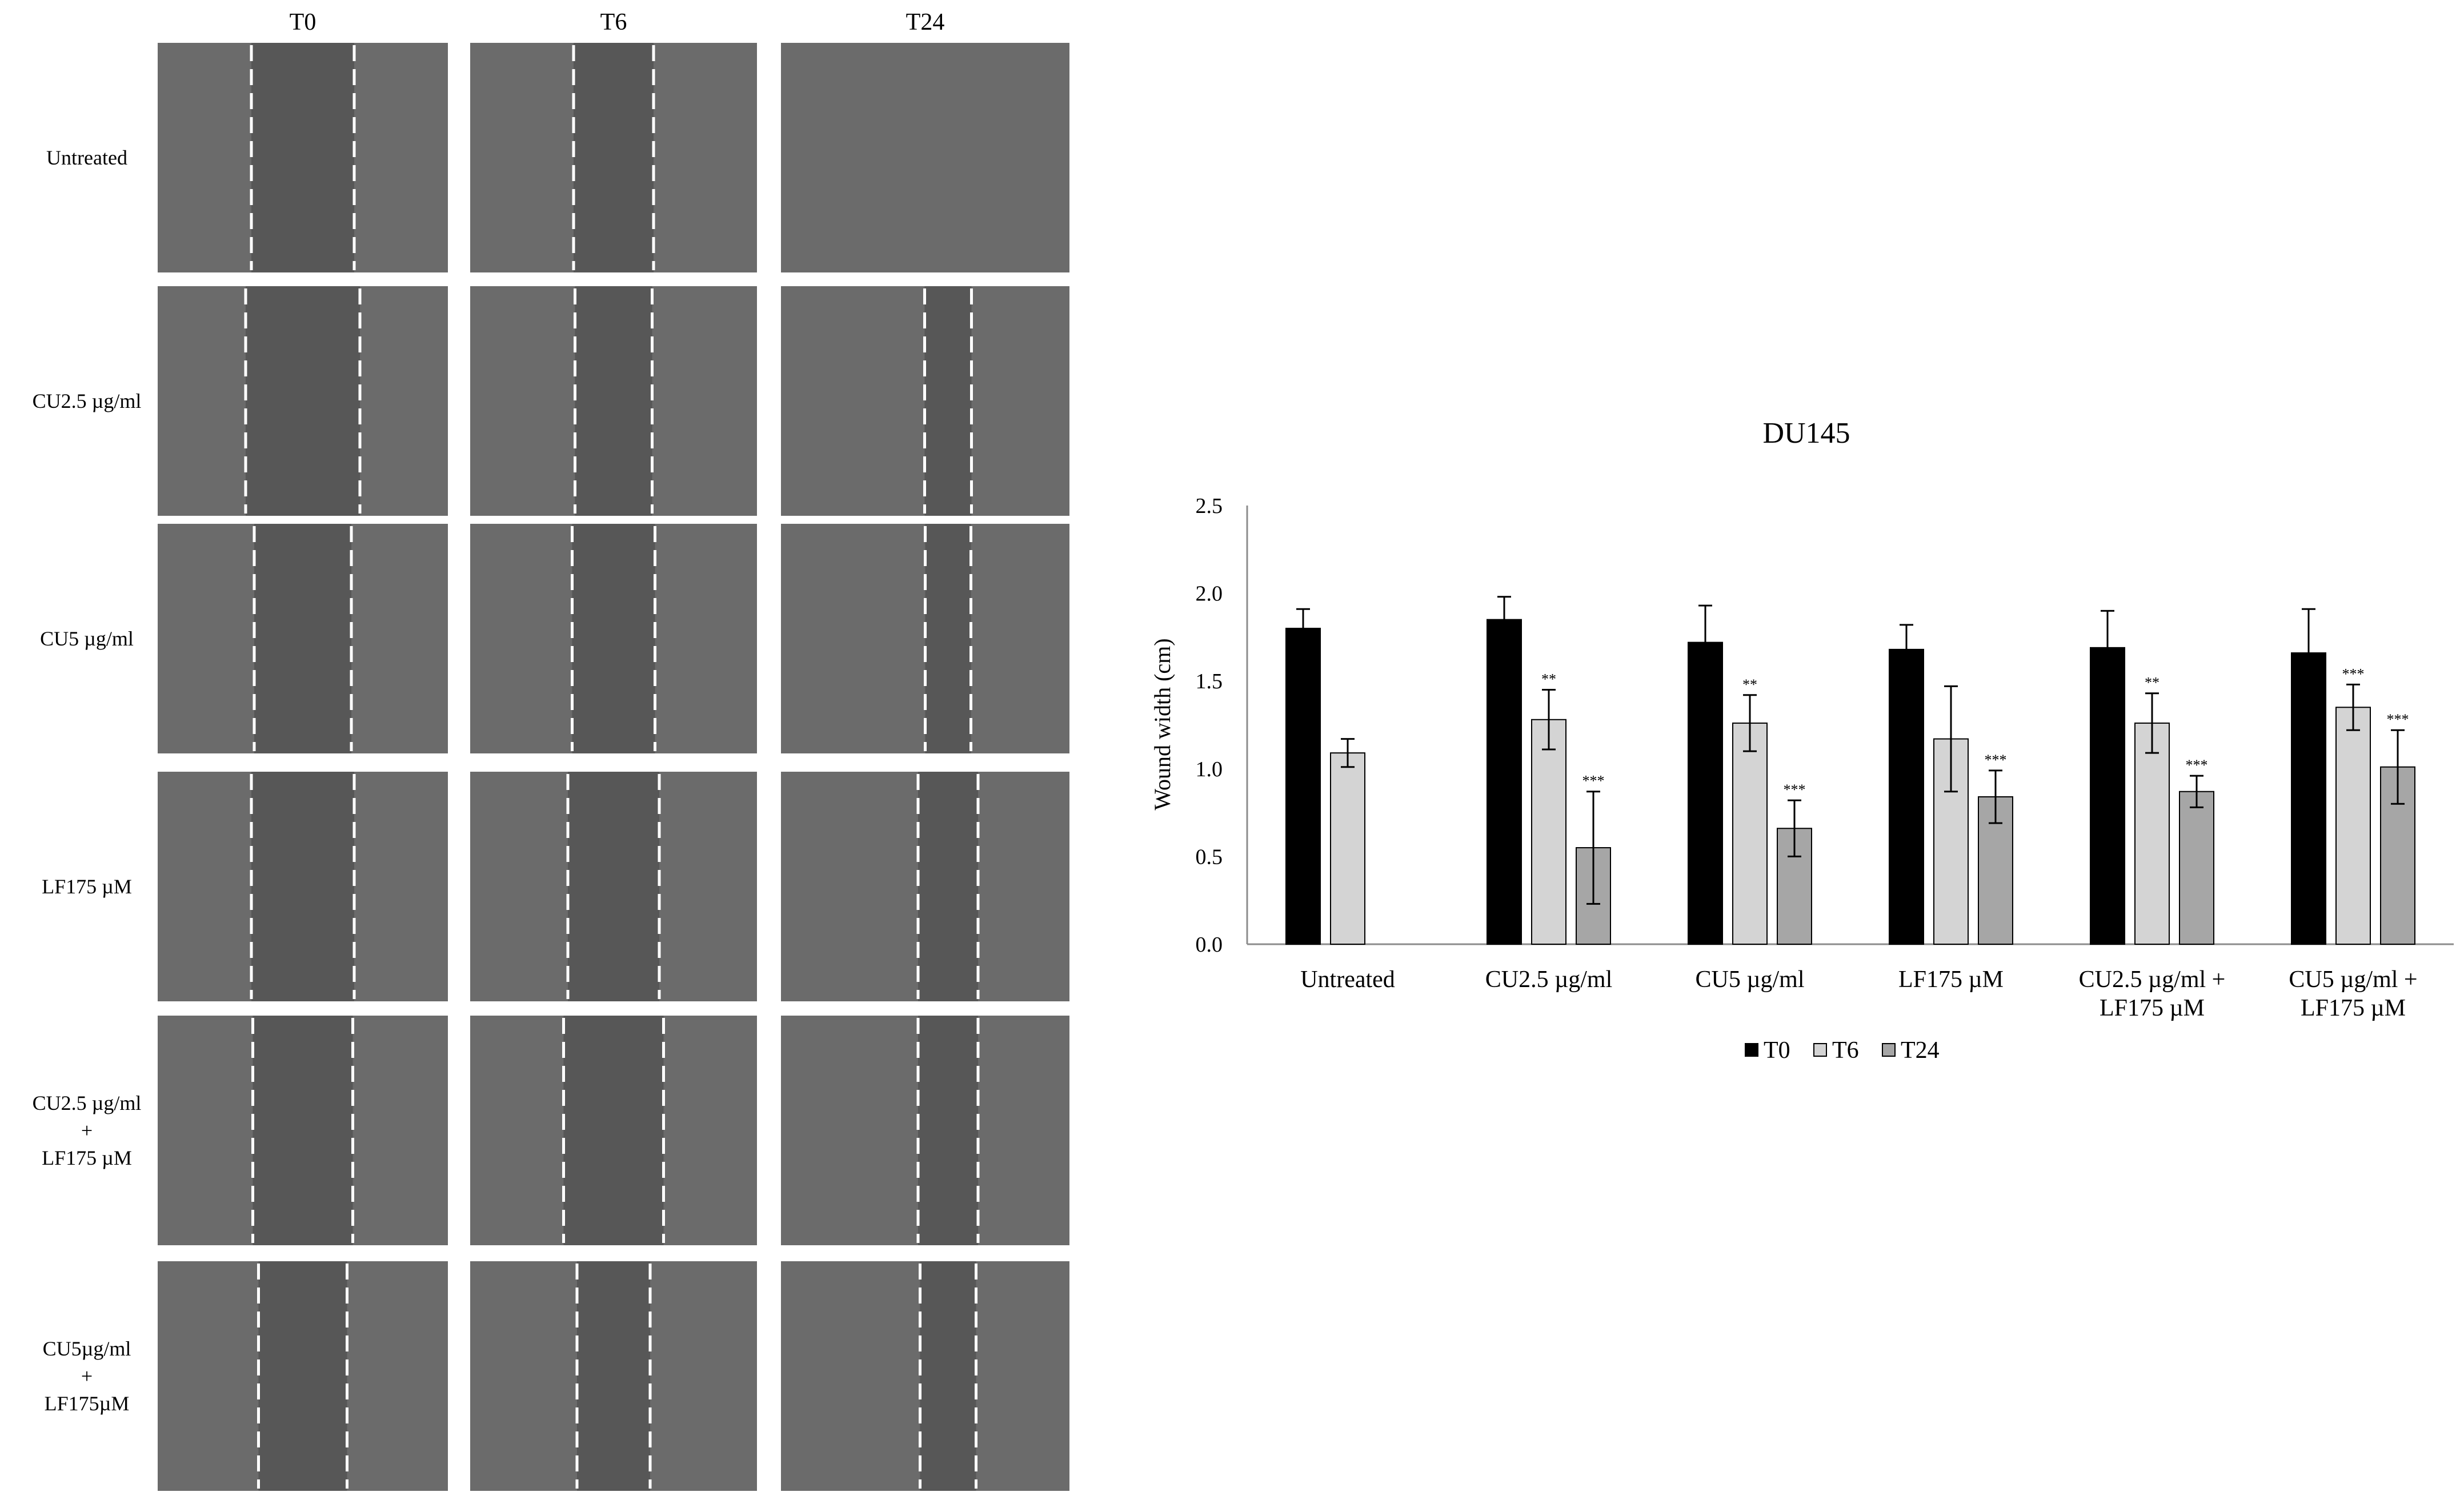  What do you see at coordinates (87, 401) in the screenshot?
I see `row-label-1: CU2.5 µg/ml` at bounding box center [87, 401].